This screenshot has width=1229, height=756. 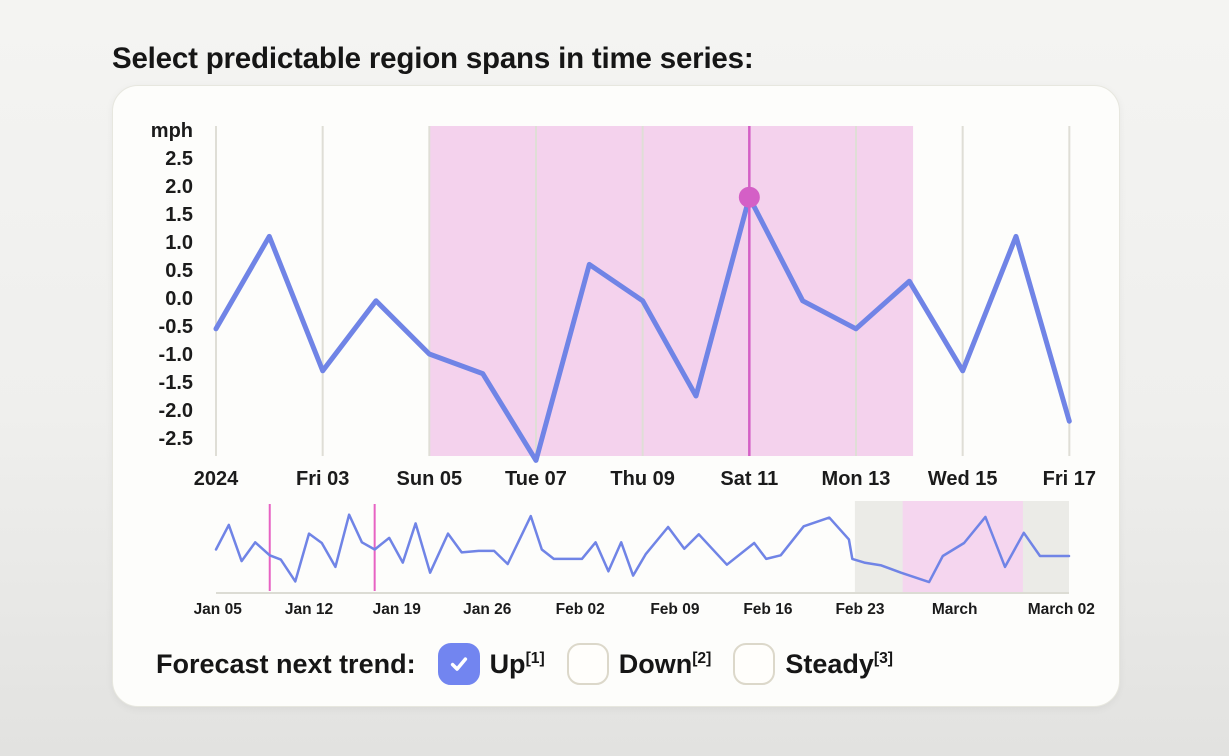 What do you see at coordinates (767, 609) in the screenshot?
I see `overview-x-label: Feb 16` at bounding box center [767, 609].